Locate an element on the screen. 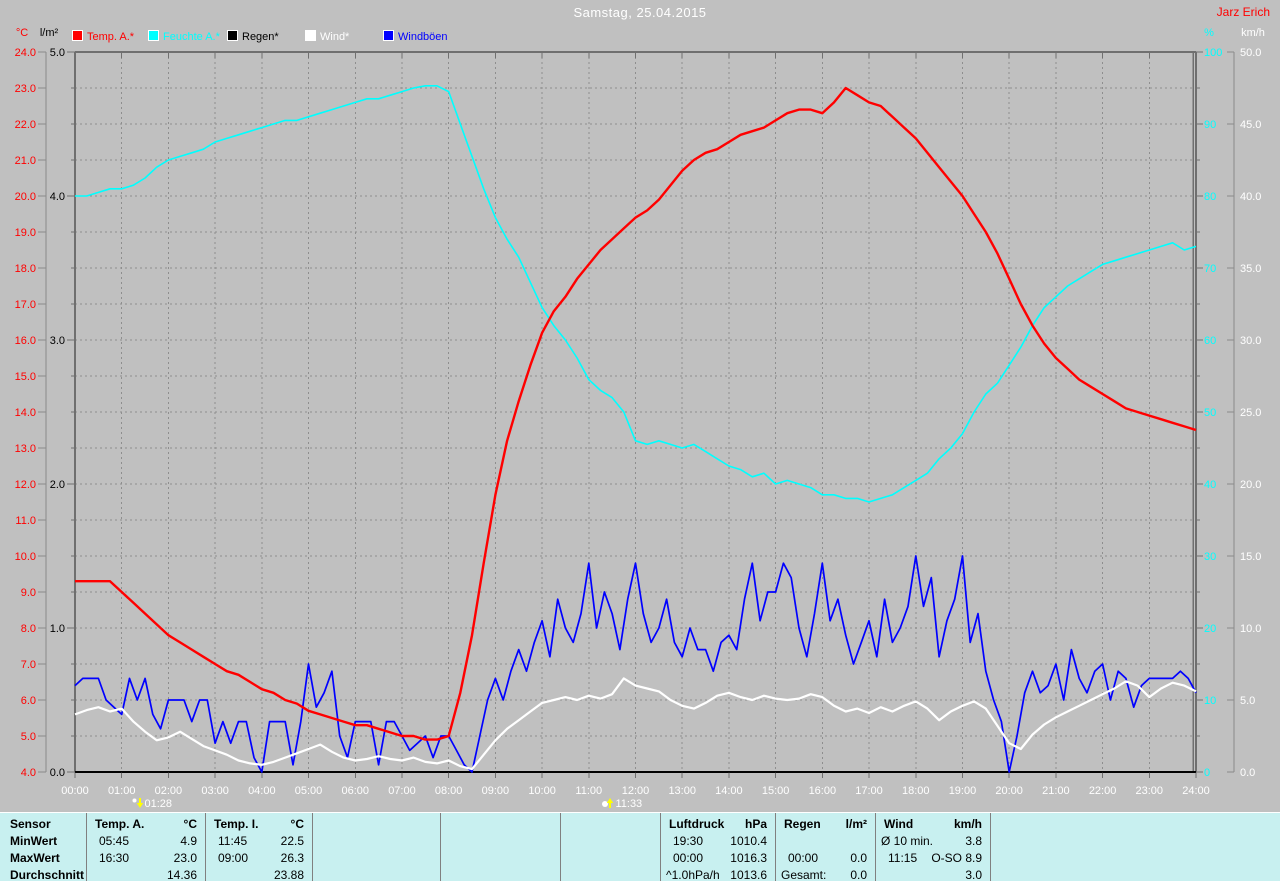 Image resolution: width=1280 pixels, height=881 pixels. svg-text: 16:00 is located at coordinates (823, 791).